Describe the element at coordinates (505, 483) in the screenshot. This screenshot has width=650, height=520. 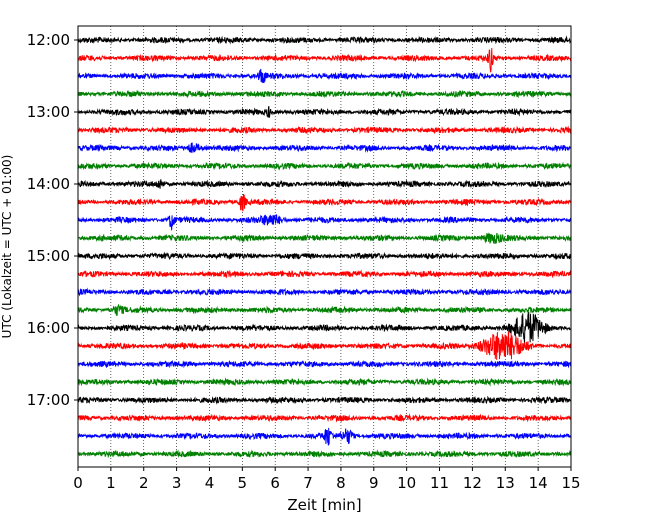
I see `x-tick-label: 13` at that location.